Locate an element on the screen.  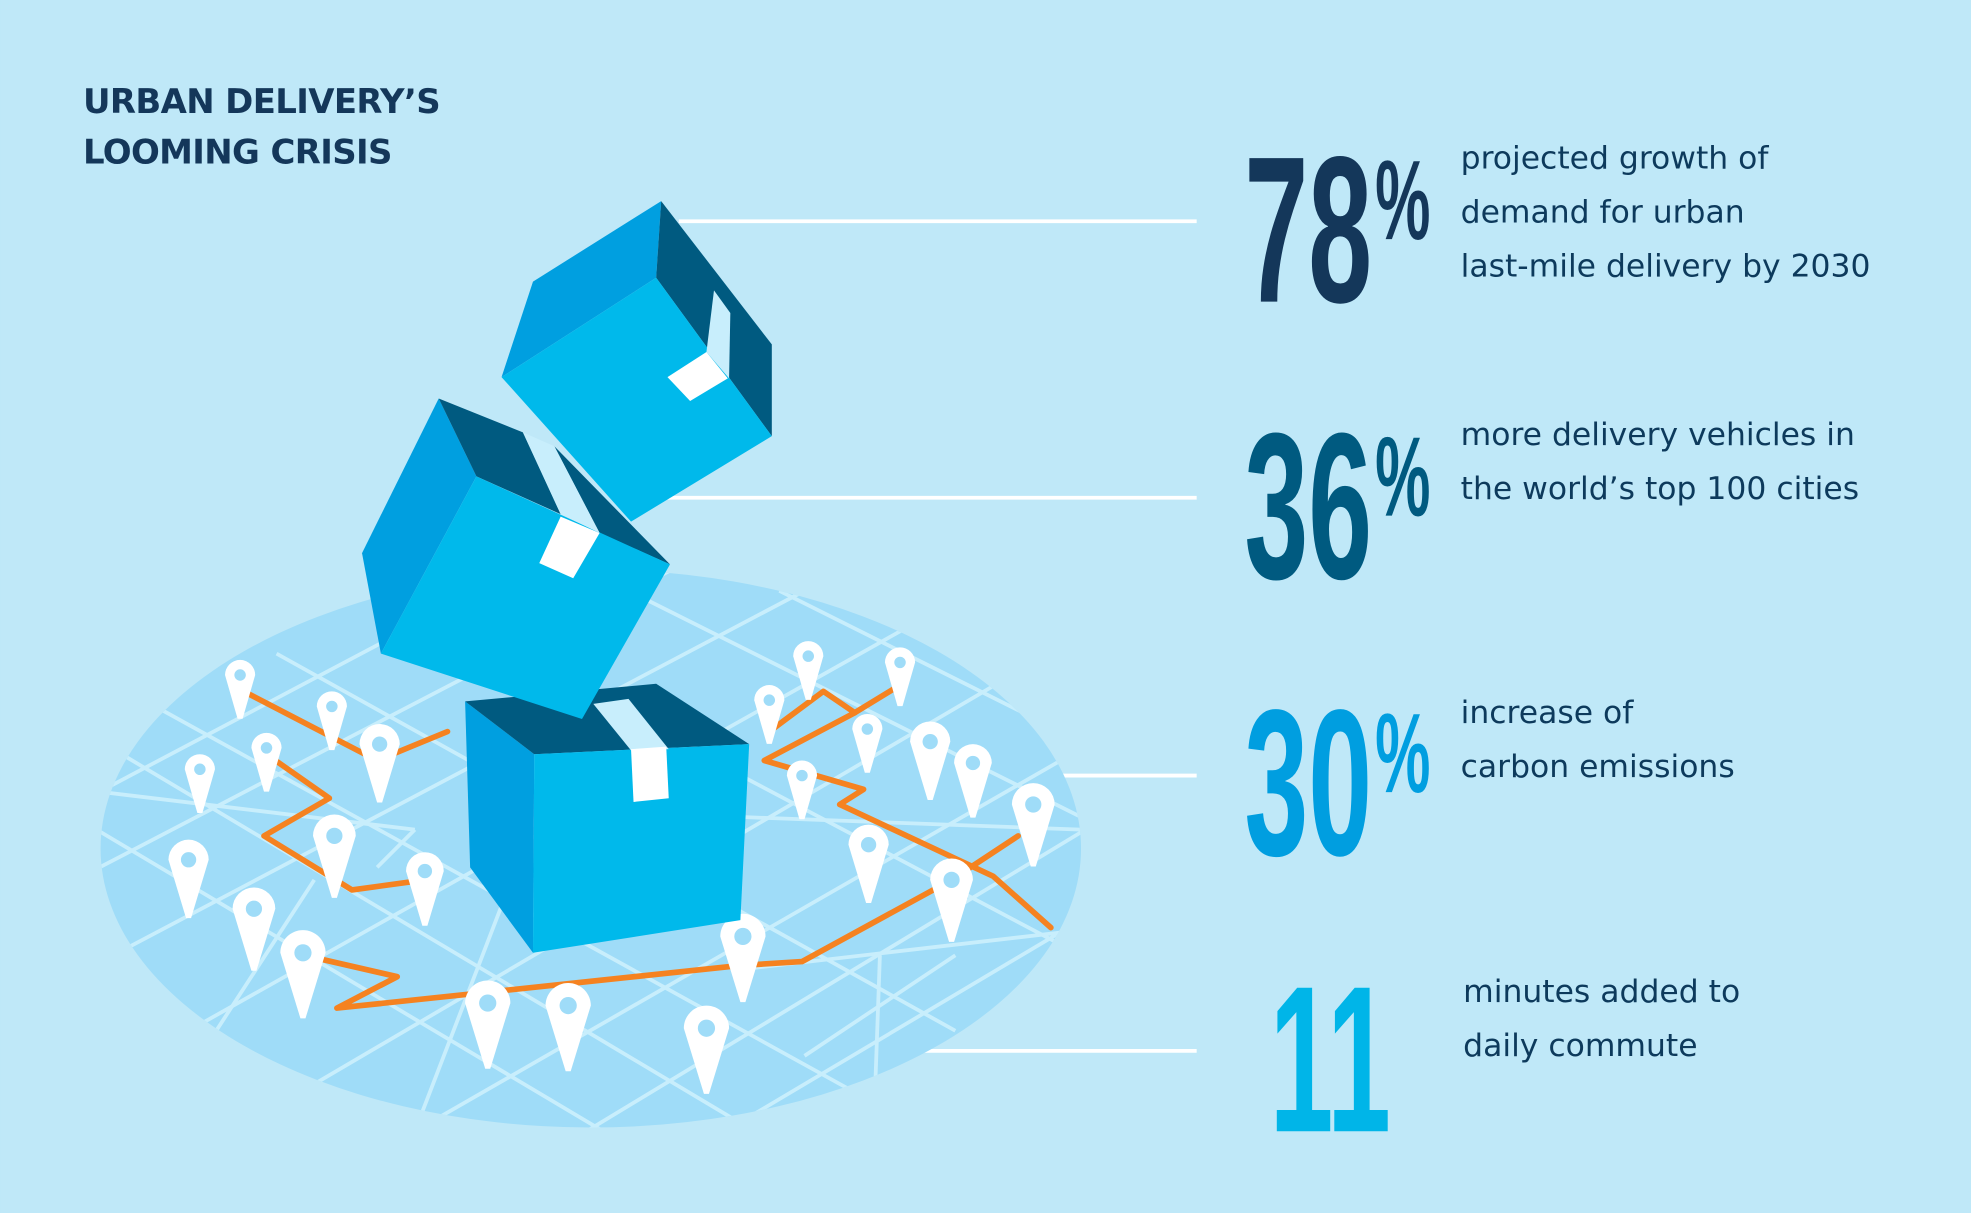
stat-30: 30% increase of carbon emissions is located at coordinates (1489, 782).